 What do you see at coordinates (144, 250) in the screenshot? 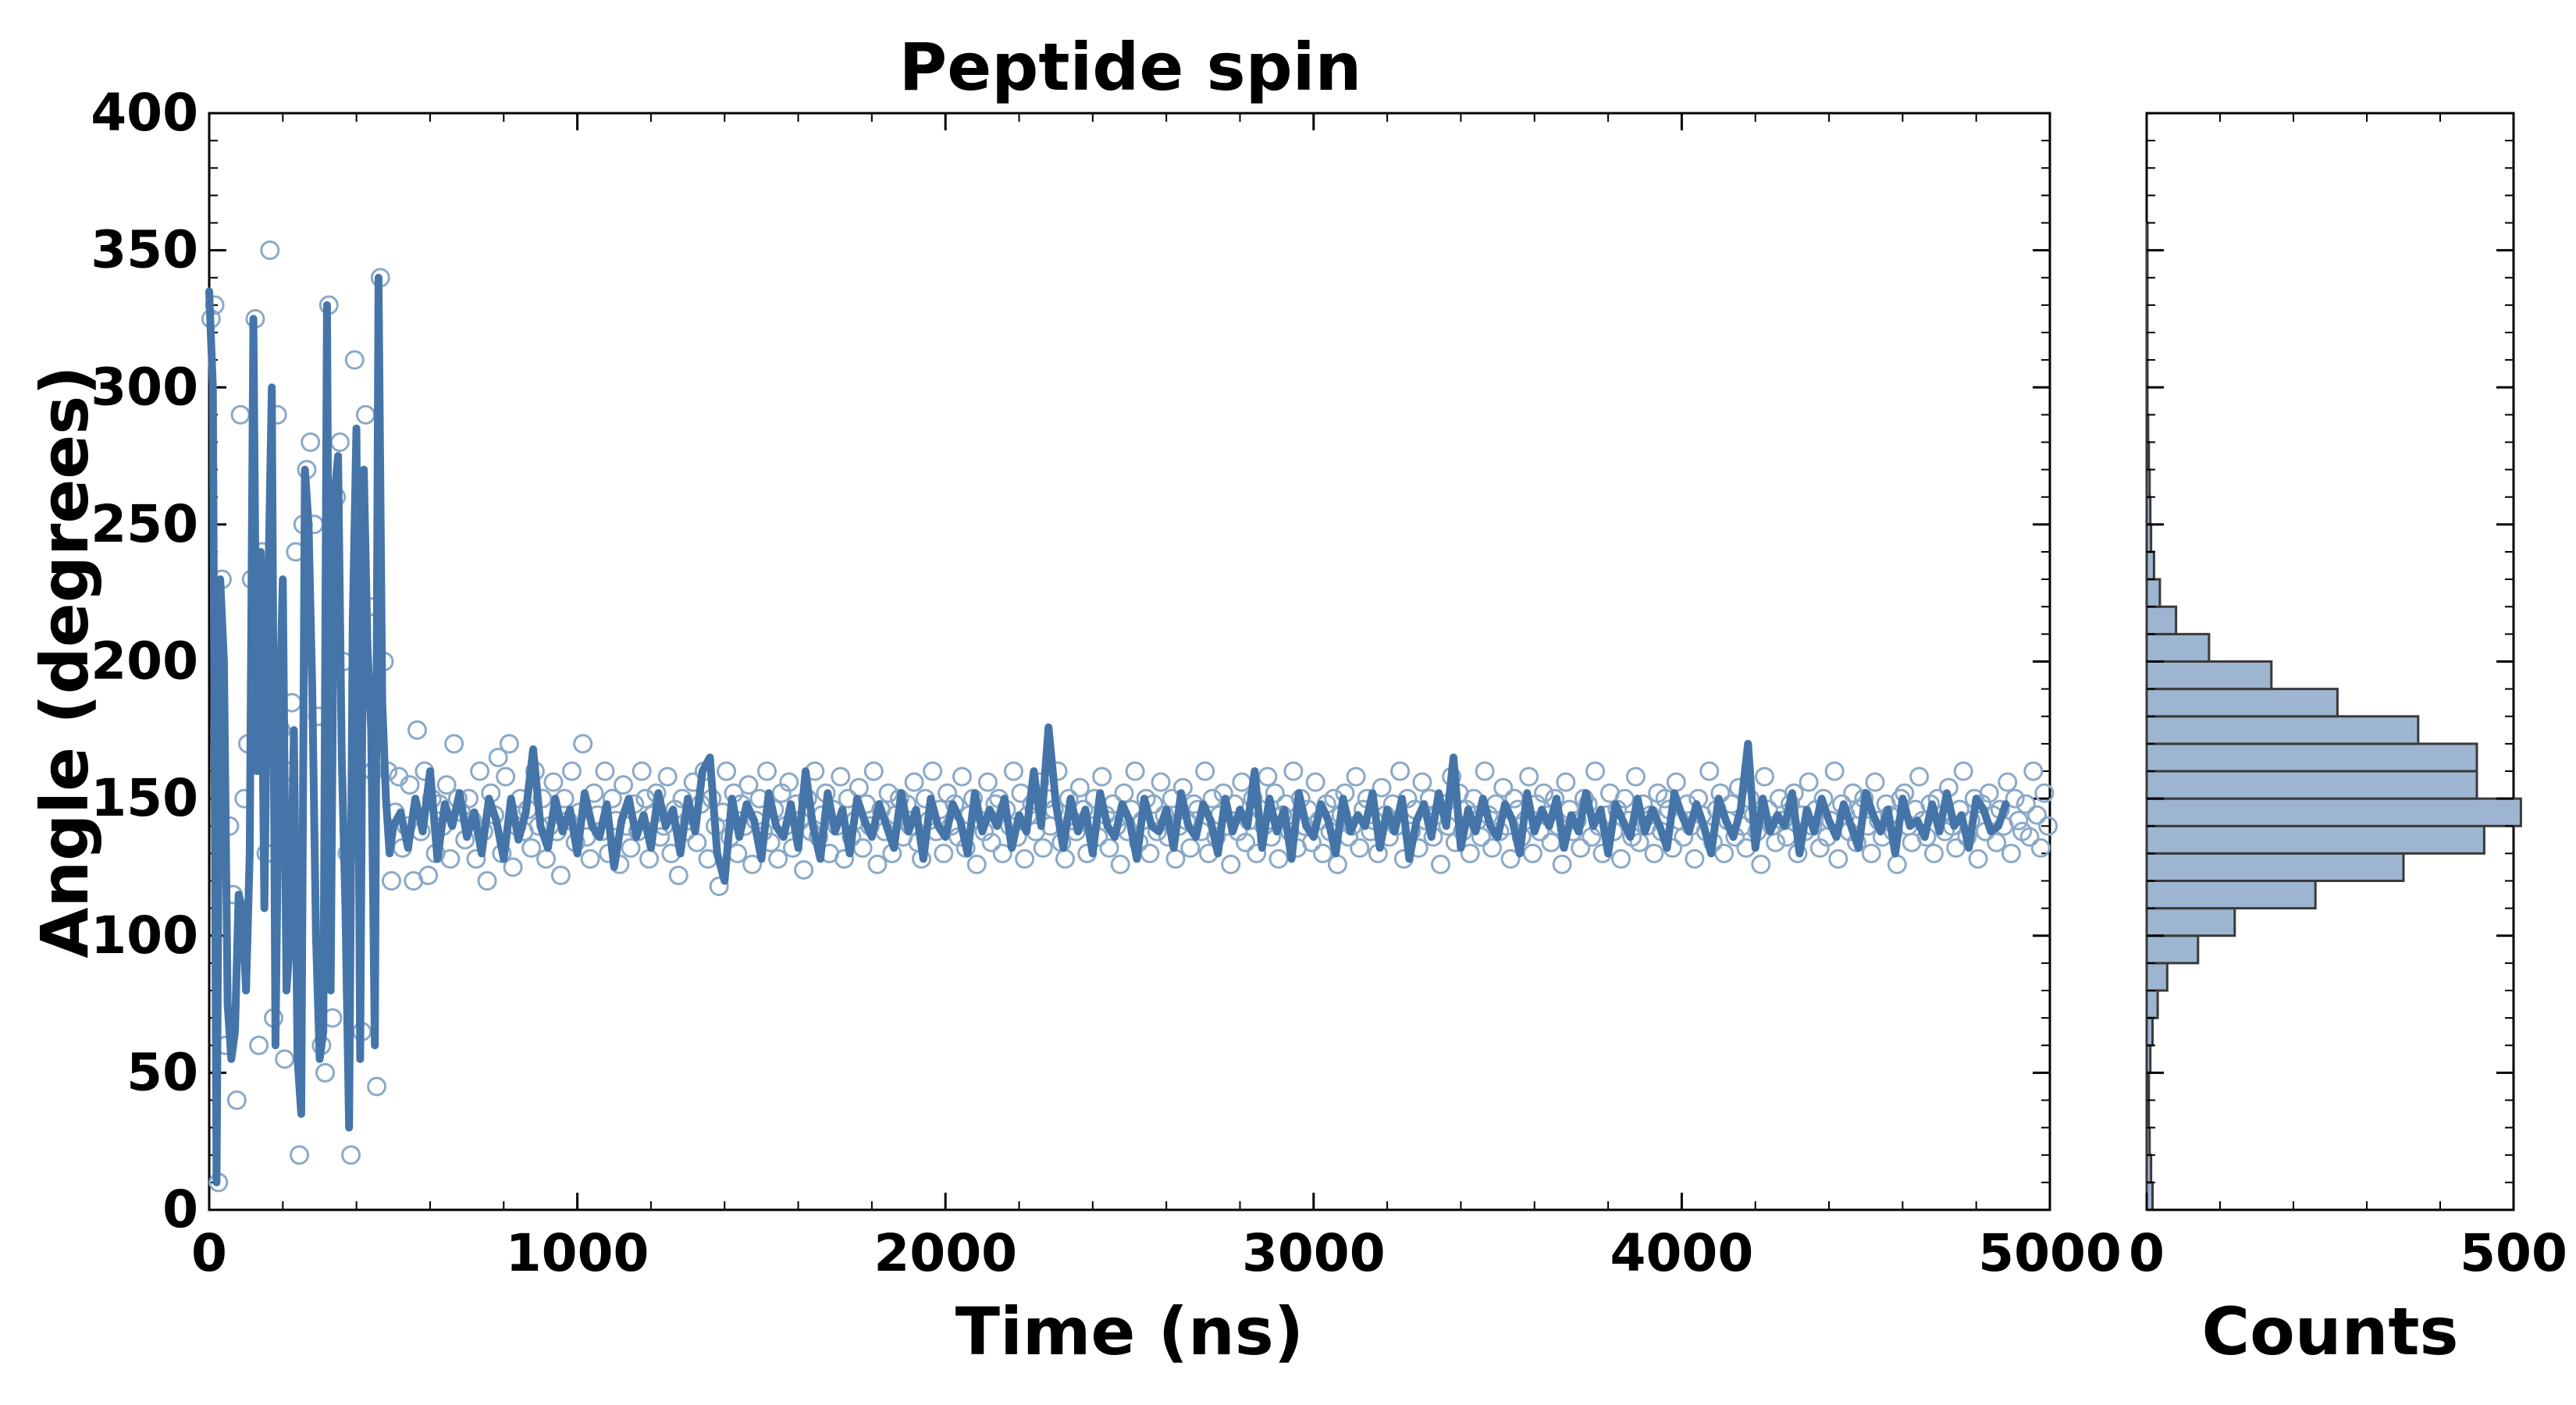
I see `y-tick-label: 350` at bounding box center [144, 250].